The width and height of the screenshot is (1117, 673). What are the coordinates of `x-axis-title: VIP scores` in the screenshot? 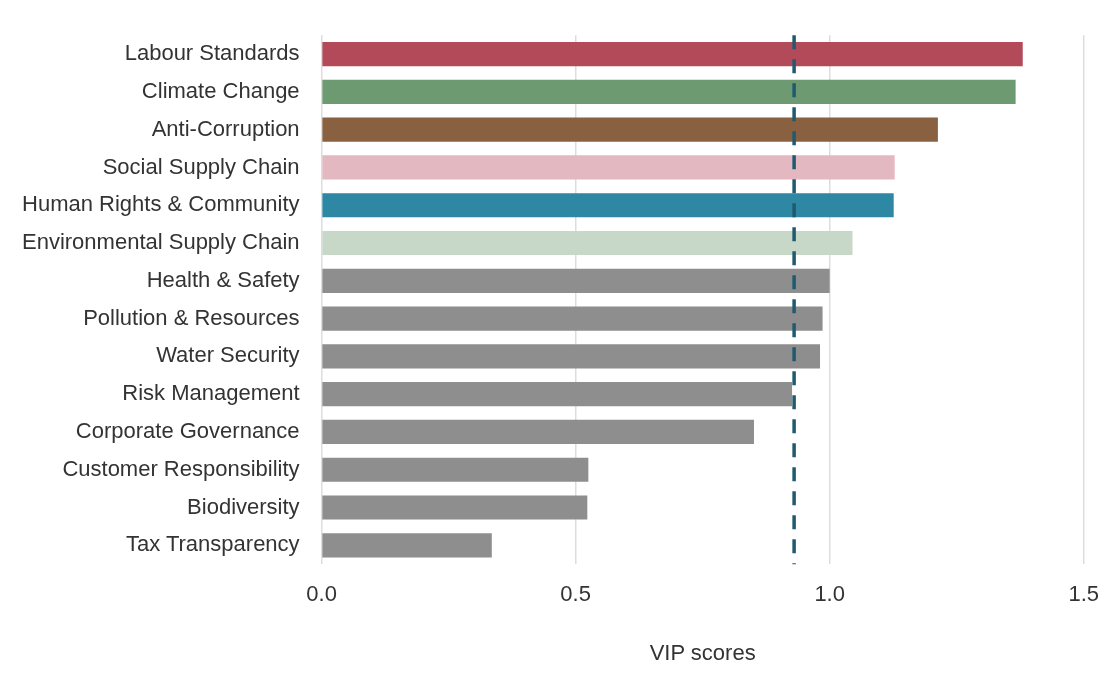 It's located at (702, 652).